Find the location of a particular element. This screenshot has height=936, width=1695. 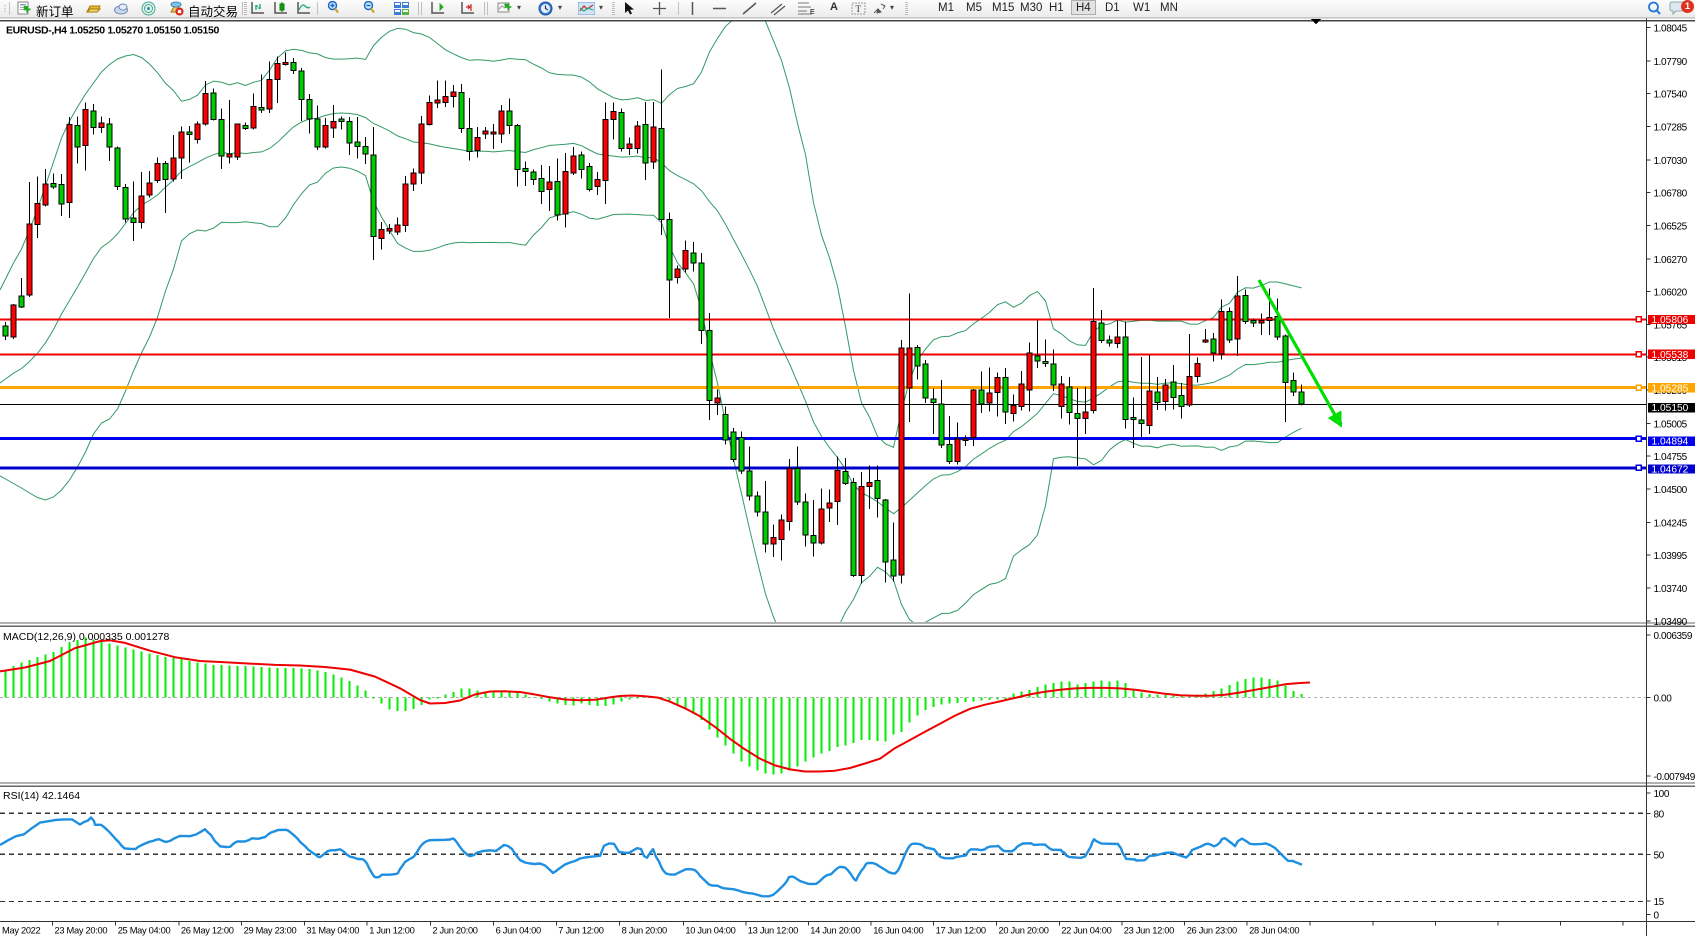

svg-text: May 2022 is located at coordinates (21, 931).